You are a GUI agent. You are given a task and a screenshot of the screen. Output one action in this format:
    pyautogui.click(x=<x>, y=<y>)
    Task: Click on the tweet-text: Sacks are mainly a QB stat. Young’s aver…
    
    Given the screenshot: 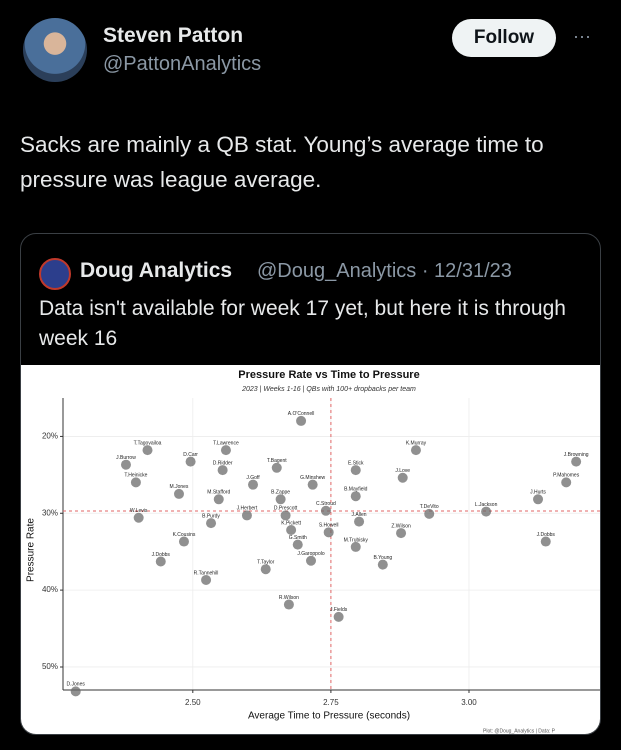 What is the action you would take?
    pyautogui.click(x=282, y=162)
    